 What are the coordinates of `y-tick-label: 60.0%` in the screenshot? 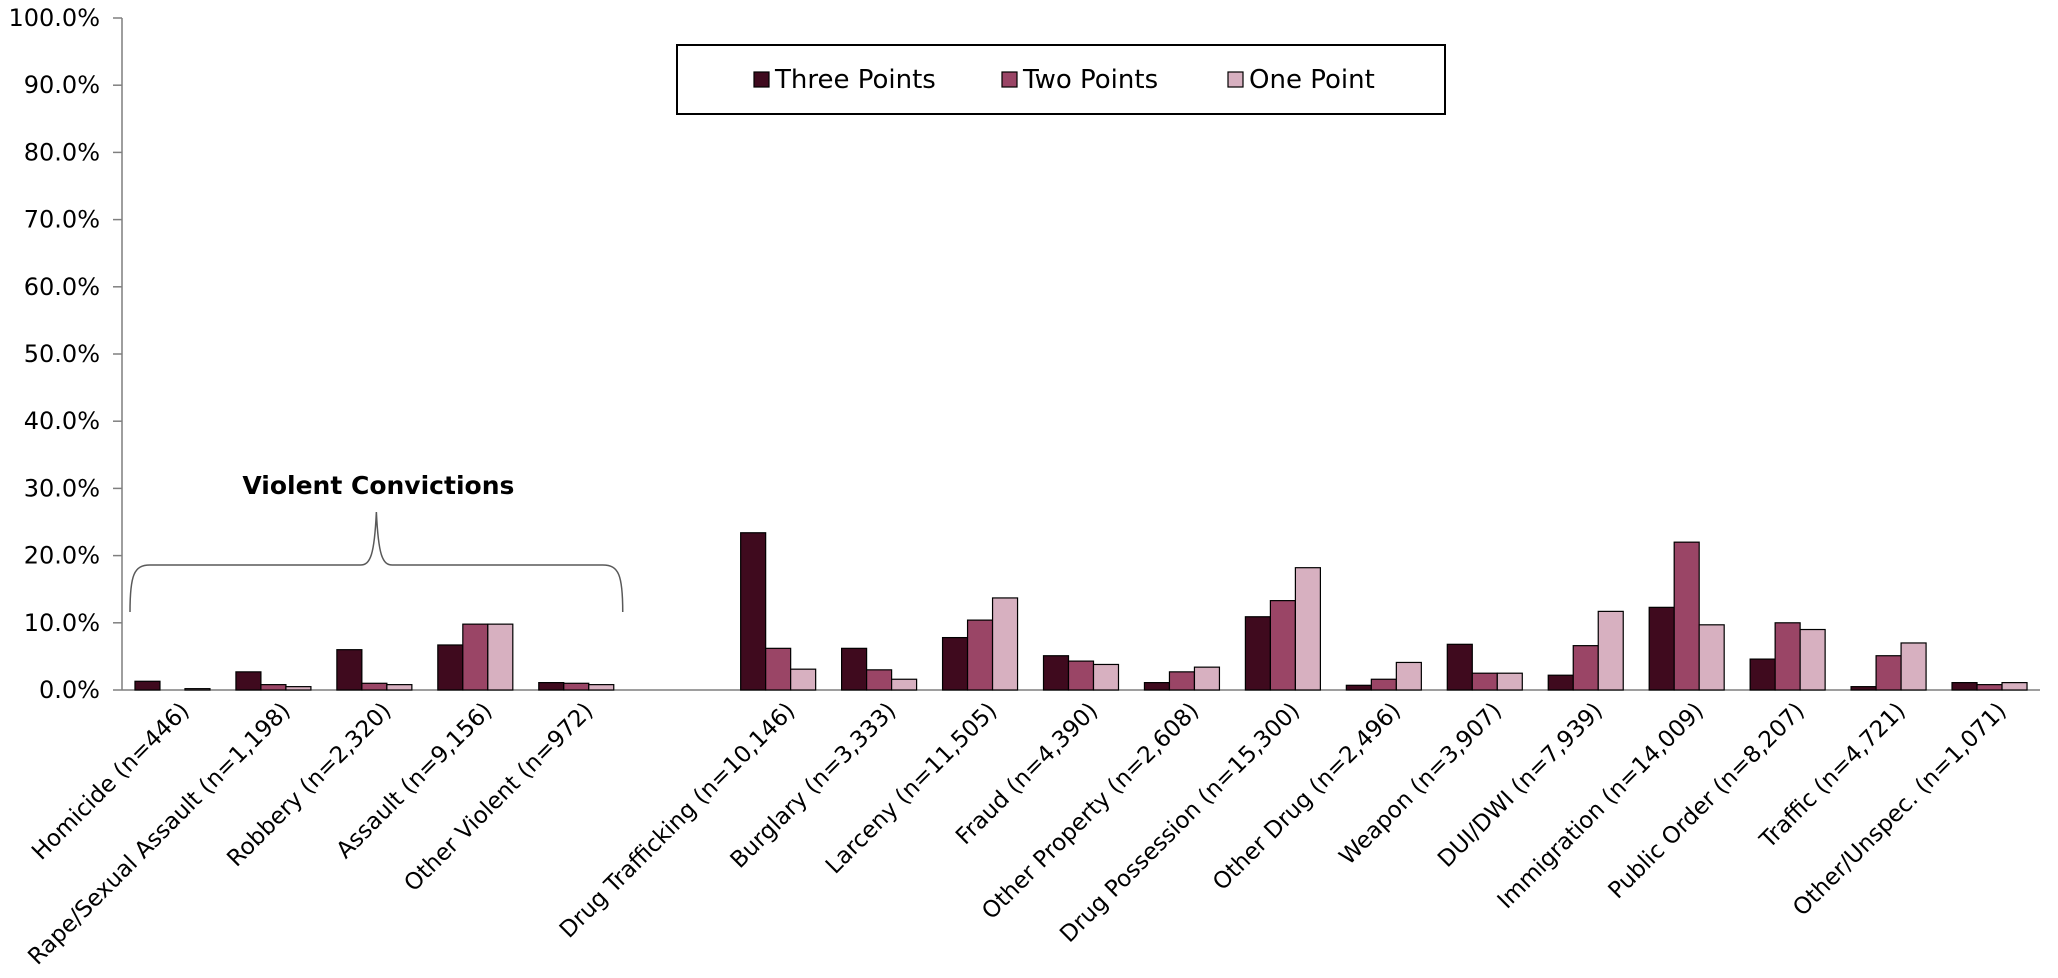 It's located at (62, 287).